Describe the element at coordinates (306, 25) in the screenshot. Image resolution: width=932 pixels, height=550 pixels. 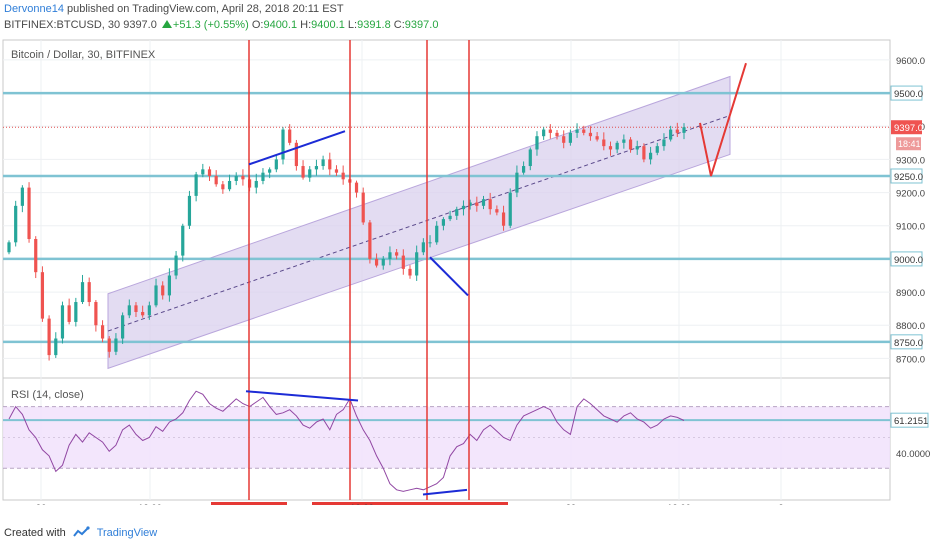
I see `high-label: H:` at that location.